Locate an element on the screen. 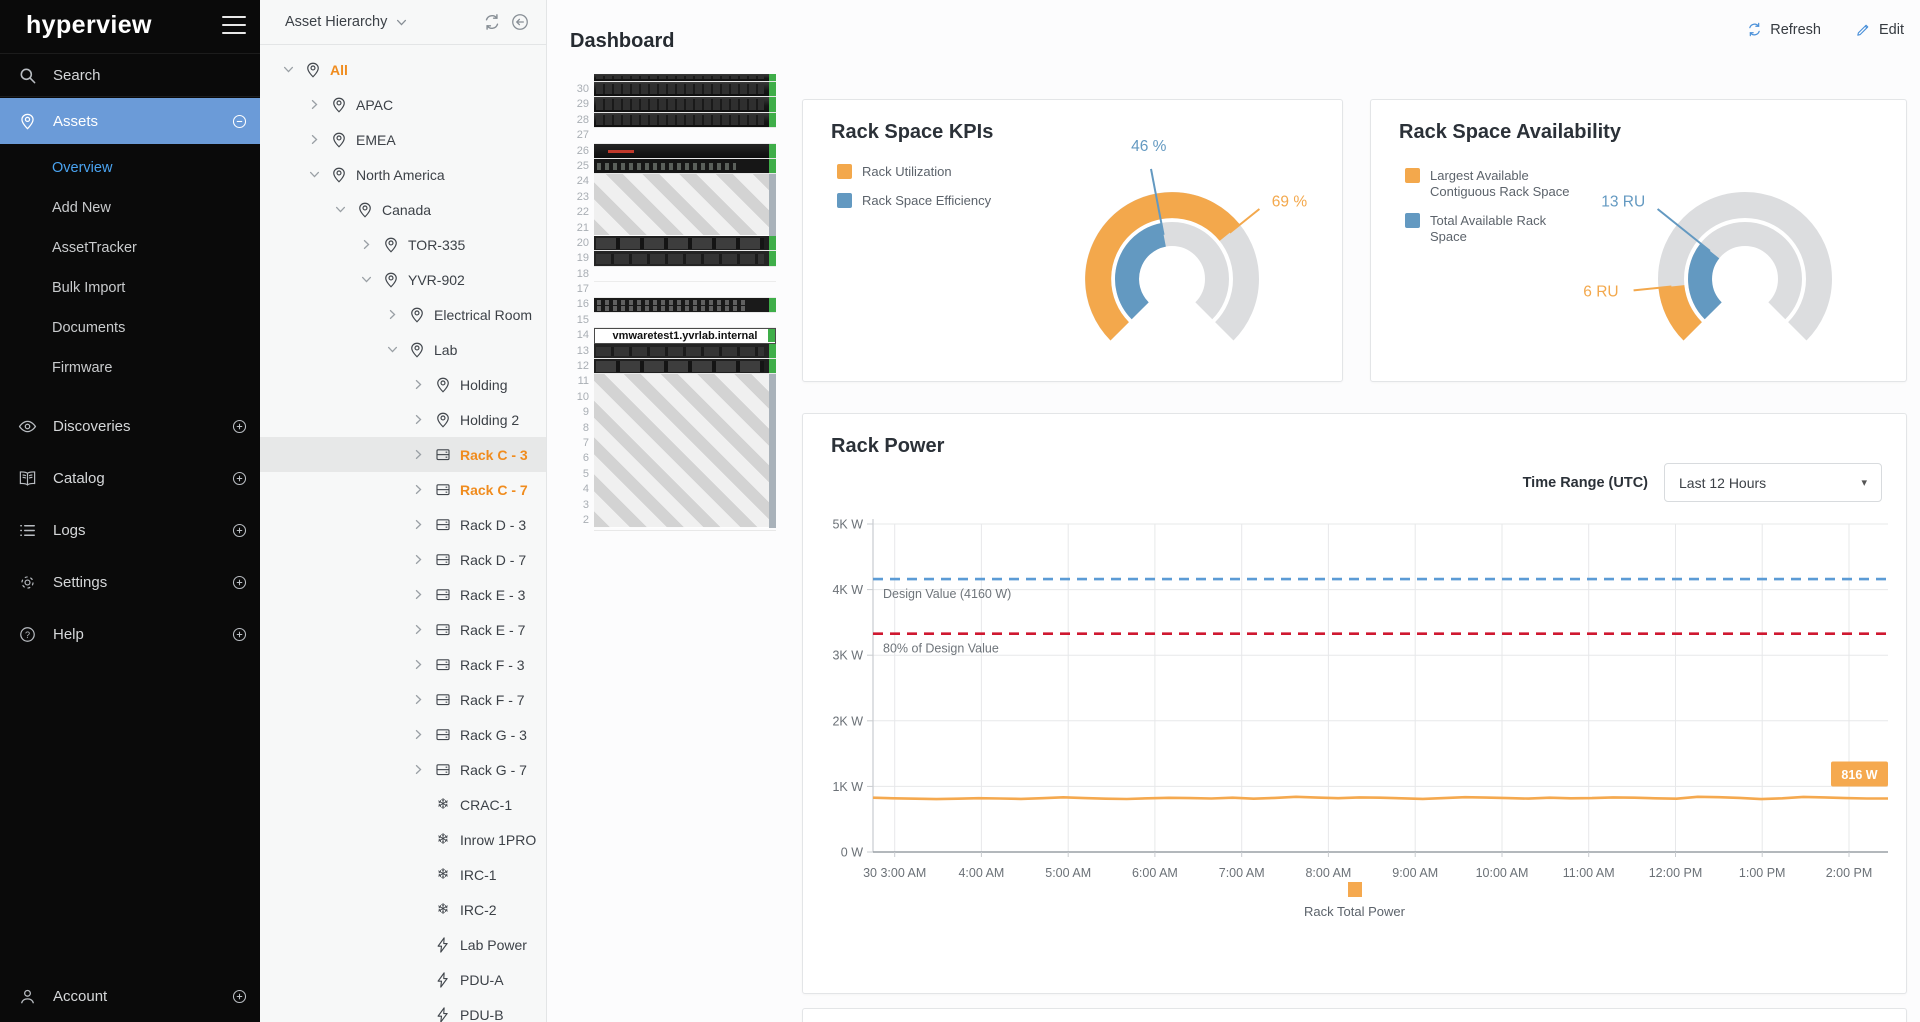 The image size is (1920, 1022). rack-device-u13 is located at coordinates (685, 351).